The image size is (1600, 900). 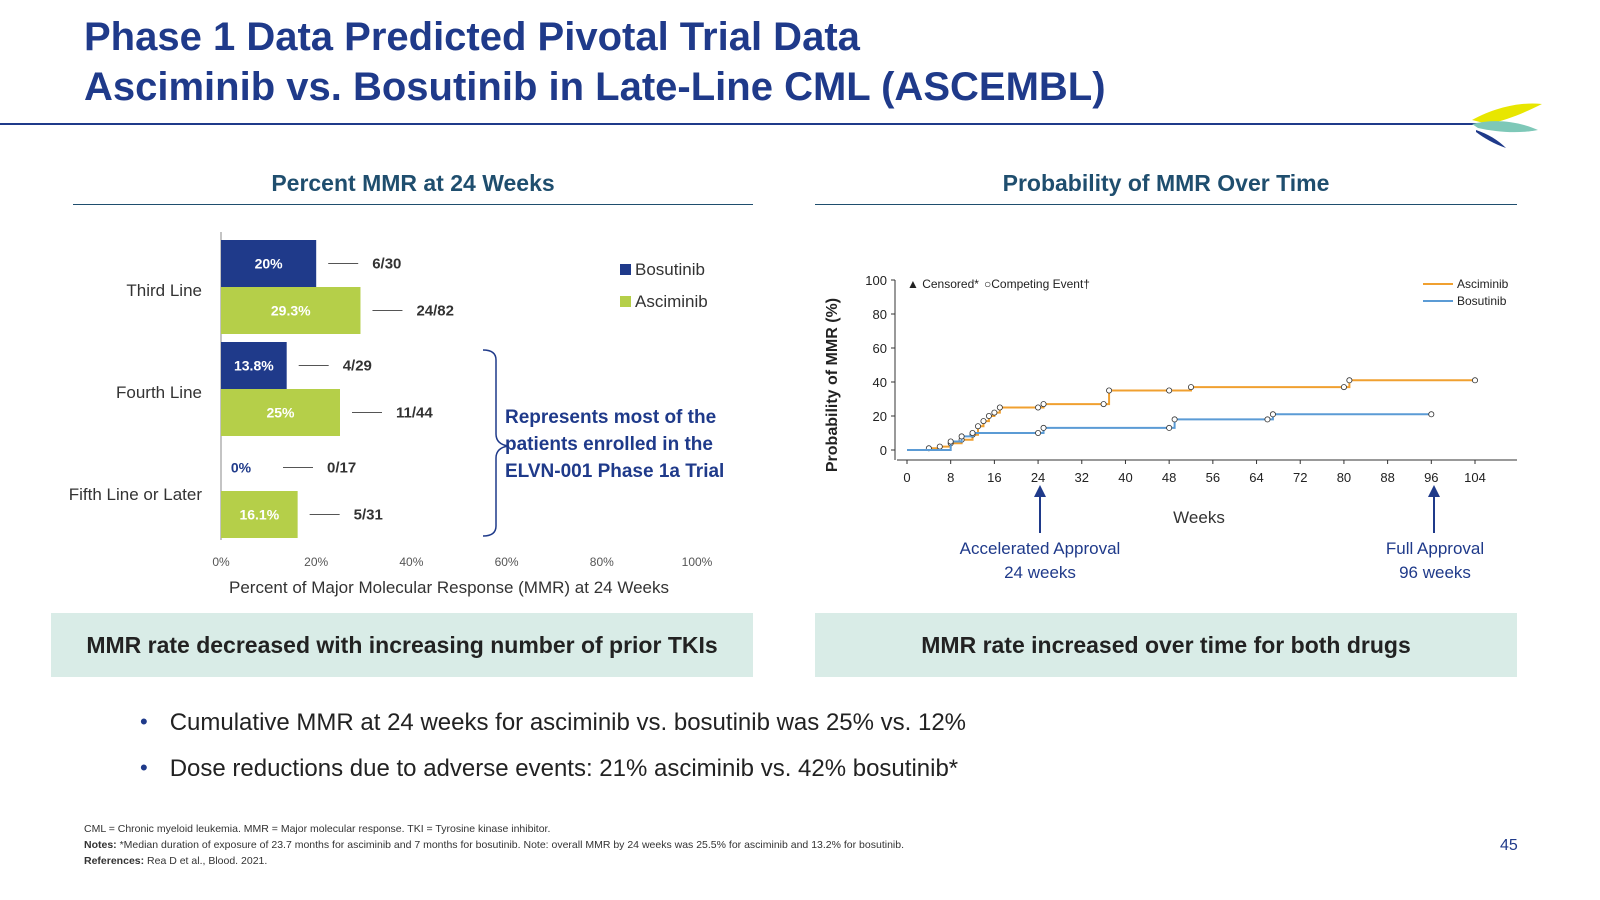 What do you see at coordinates (316, 562) in the screenshot?
I see `x-tick-label: 20%` at bounding box center [316, 562].